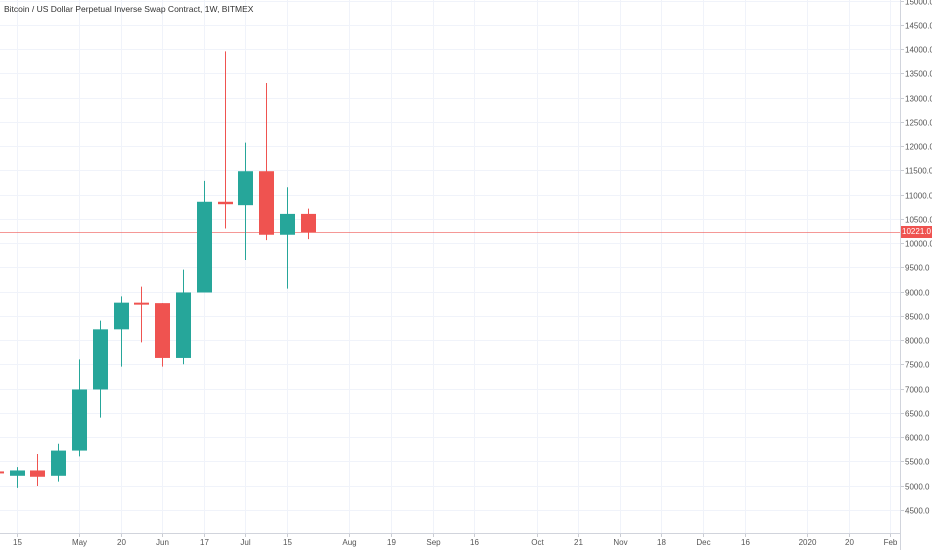 The height and width of the screenshot is (555, 932). I want to click on x-tick-label: 18, so click(661, 542).